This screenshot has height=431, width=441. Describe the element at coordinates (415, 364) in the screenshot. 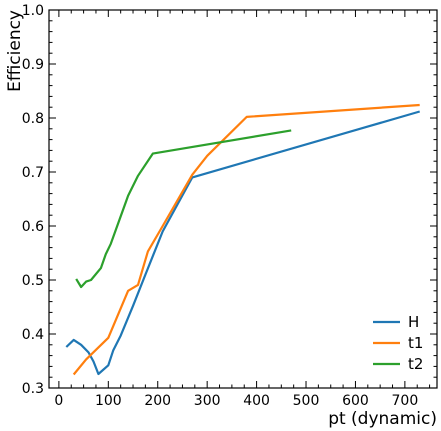

I see `legend-label-t2: t2` at that location.